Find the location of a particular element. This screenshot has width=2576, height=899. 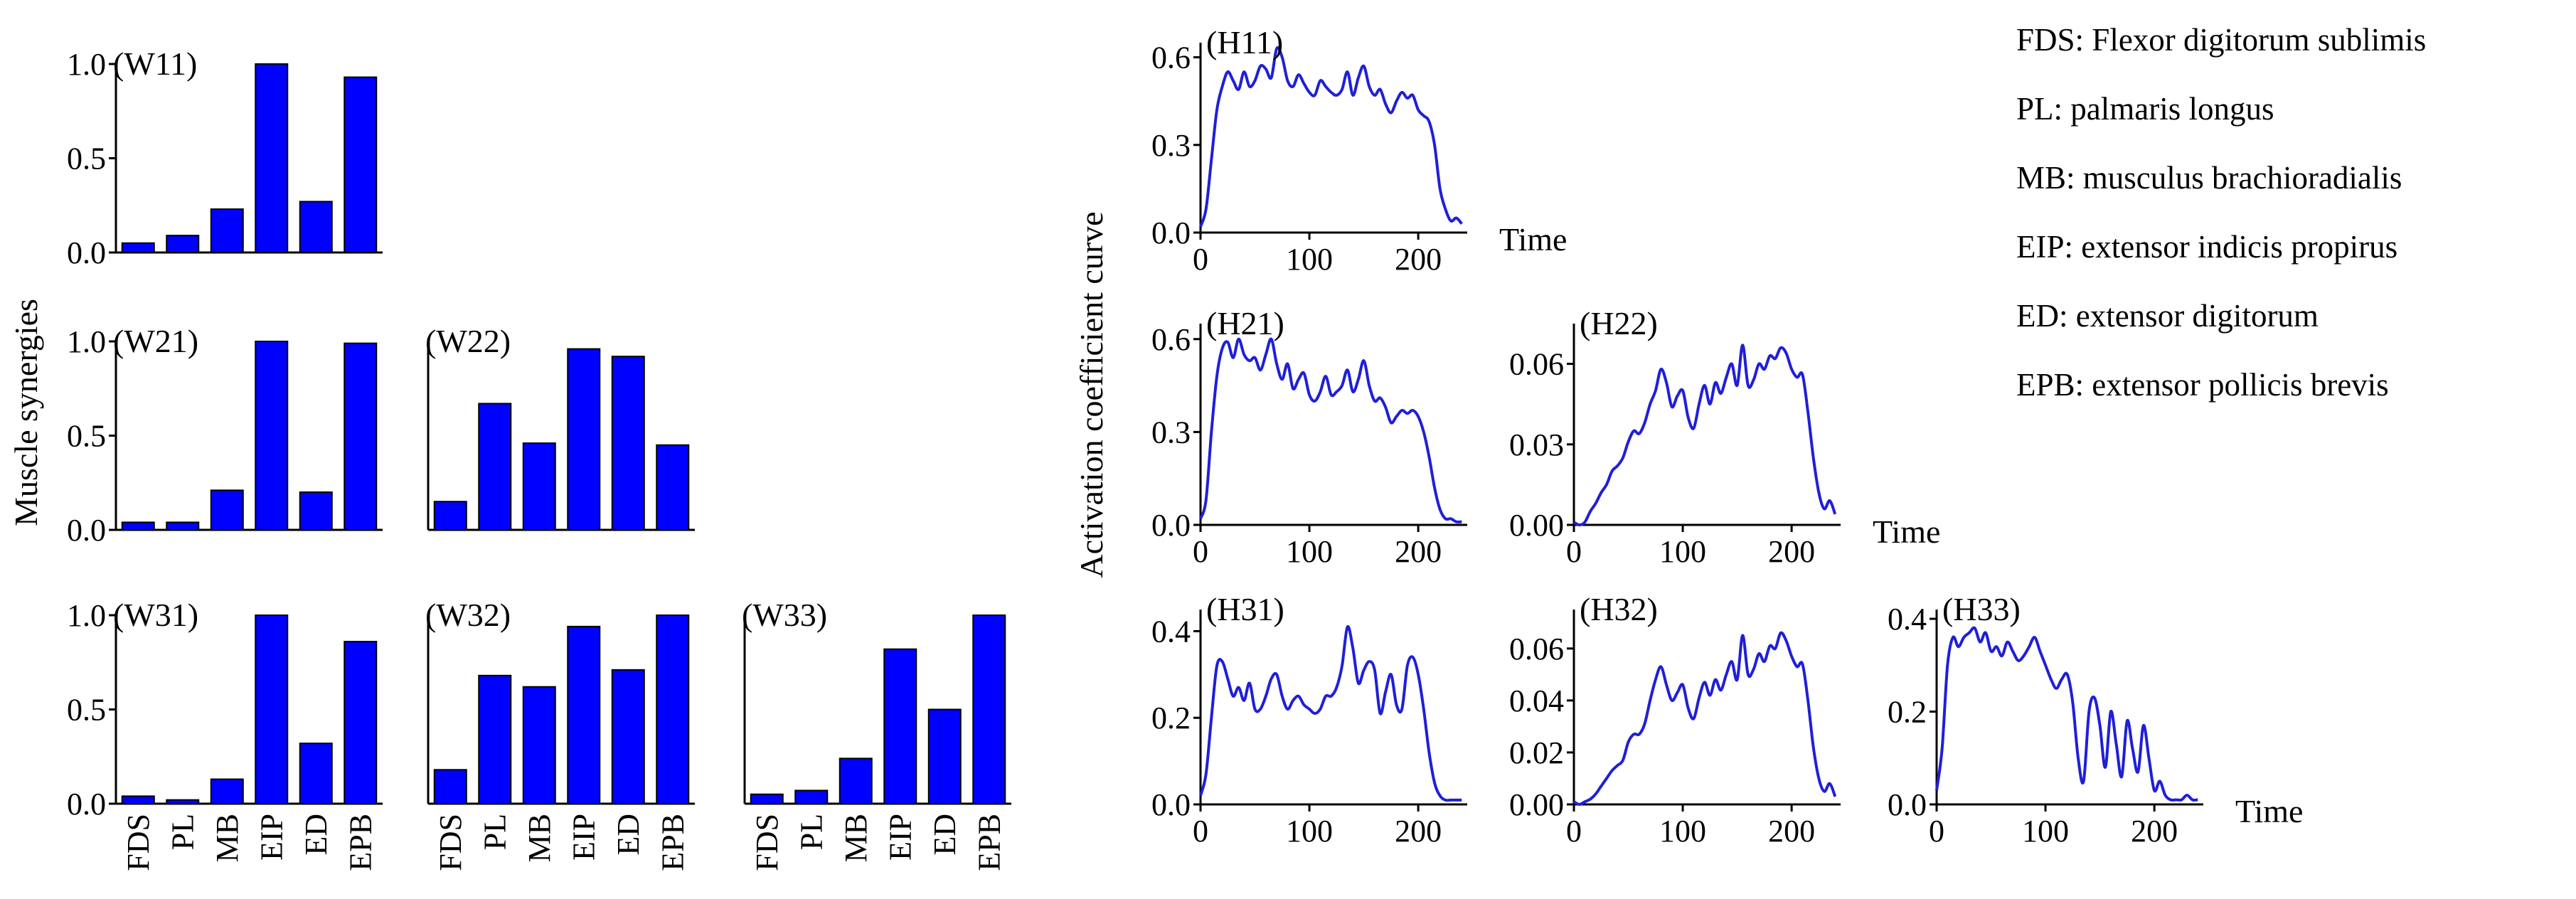

y-tick-label: 0.00 is located at coordinates (1536, 804).